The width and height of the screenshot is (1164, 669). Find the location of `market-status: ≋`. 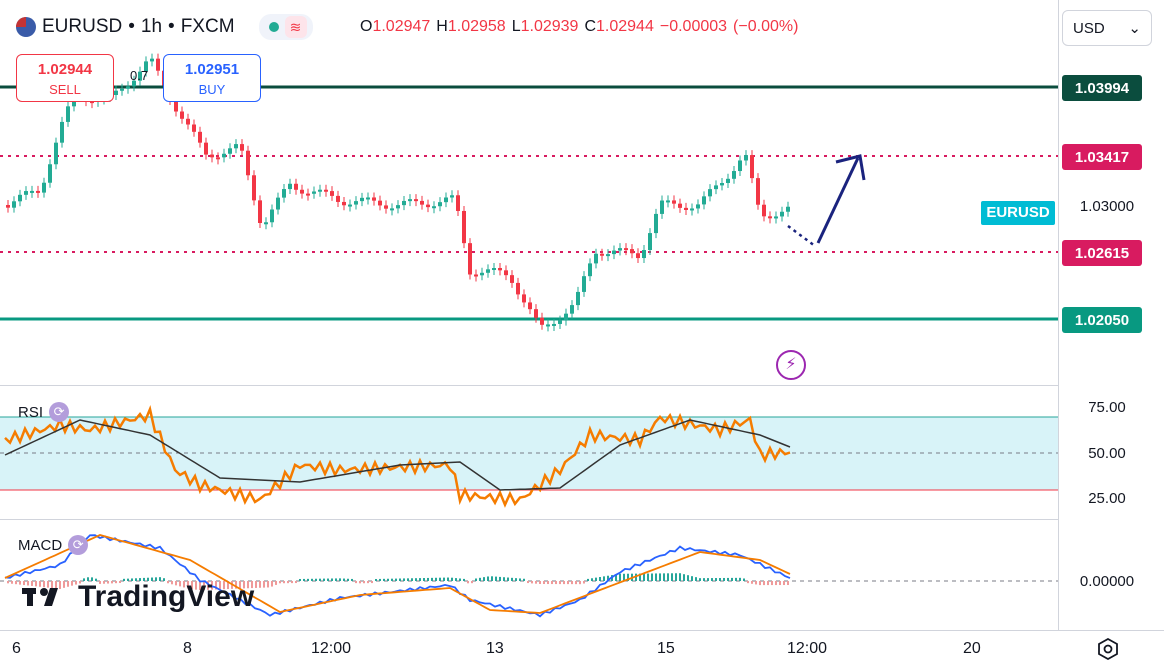

market-status: ≋ is located at coordinates (285, 27).